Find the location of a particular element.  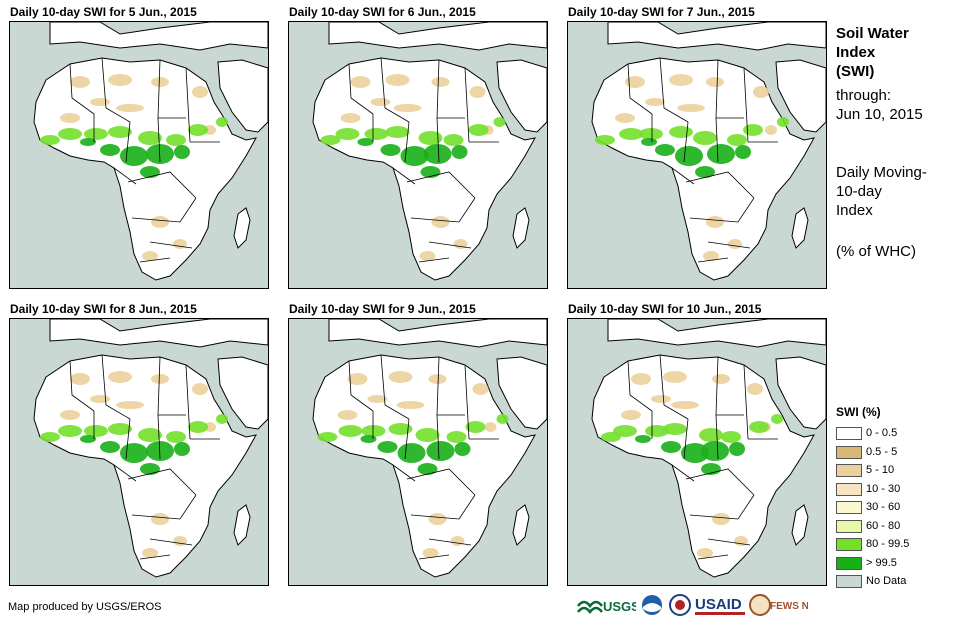

legend-label: 0.5 - 5 is located at coordinates (882, 451).